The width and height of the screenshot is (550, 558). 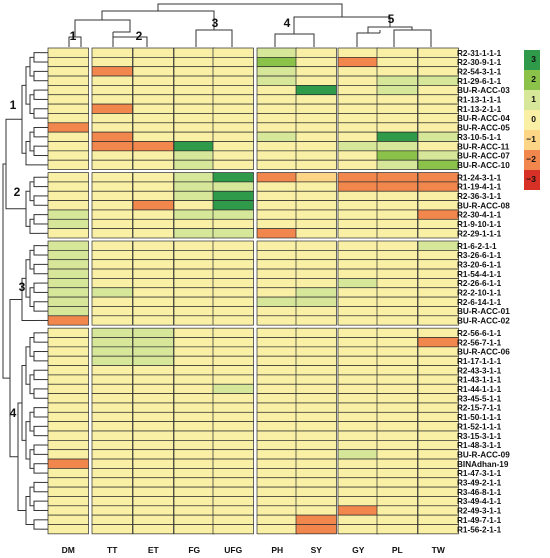 What do you see at coordinates (215, 23) in the screenshot?
I see `column-cluster-label: 3` at bounding box center [215, 23].